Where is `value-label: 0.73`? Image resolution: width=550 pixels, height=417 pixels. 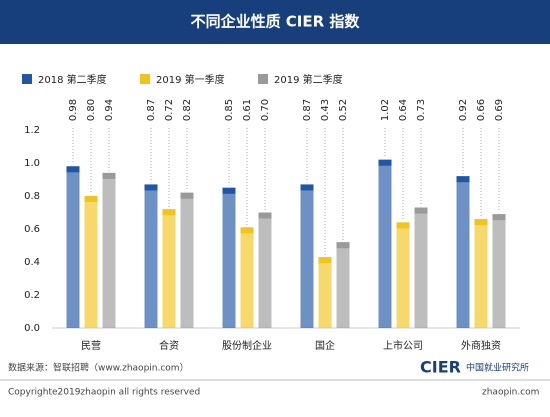
value-label: 0.73 is located at coordinates (421, 110).